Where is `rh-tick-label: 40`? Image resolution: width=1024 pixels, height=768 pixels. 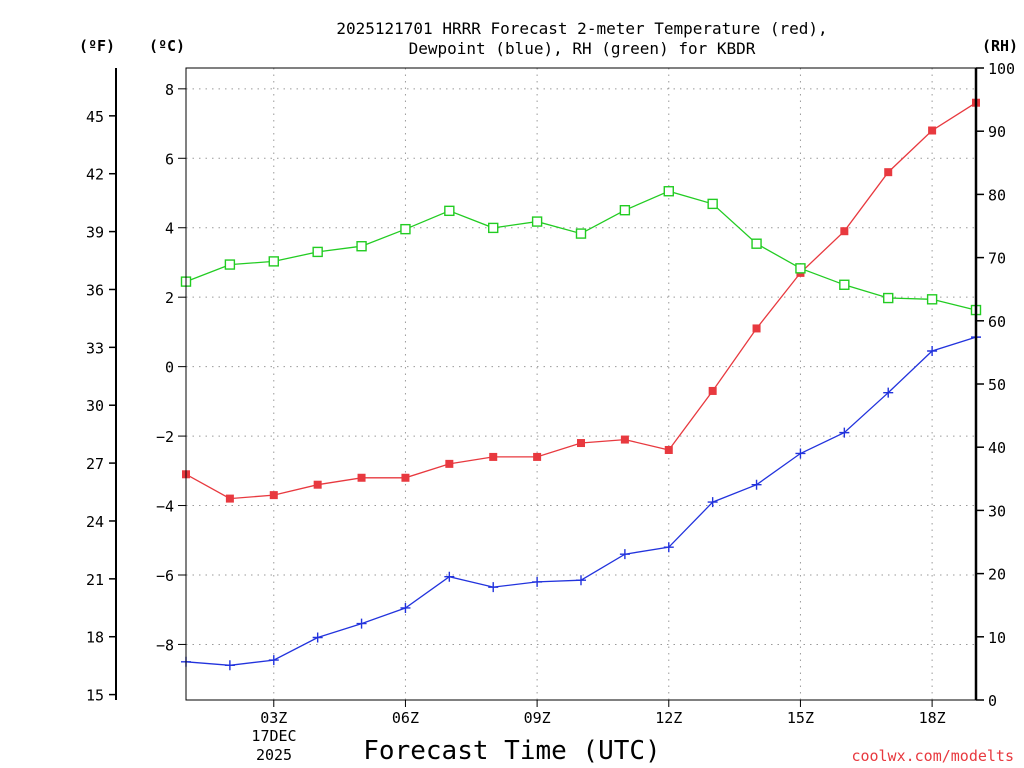
rh-tick-label: 40 is located at coordinates (997, 448).